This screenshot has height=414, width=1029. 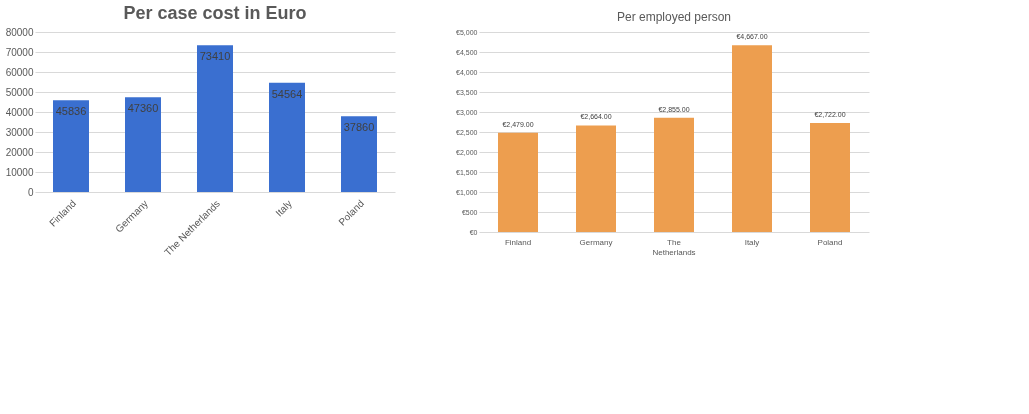 What do you see at coordinates (596, 242) in the screenshot?
I see `x-tick-label: Germany` at bounding box center [596, 242].